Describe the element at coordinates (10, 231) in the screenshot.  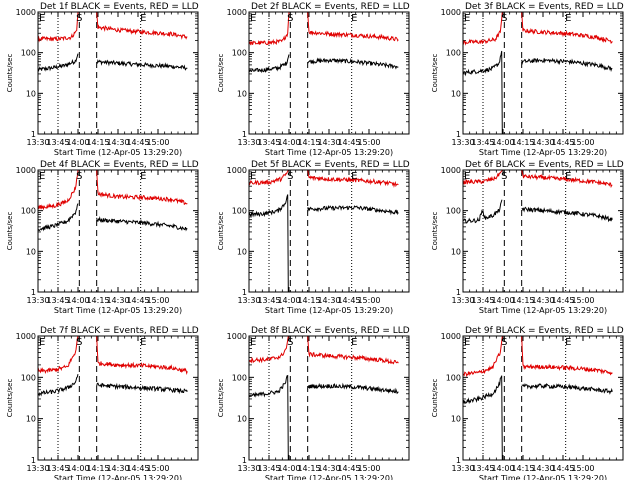
I see `y-axis-label: Counts/sec` at that location.